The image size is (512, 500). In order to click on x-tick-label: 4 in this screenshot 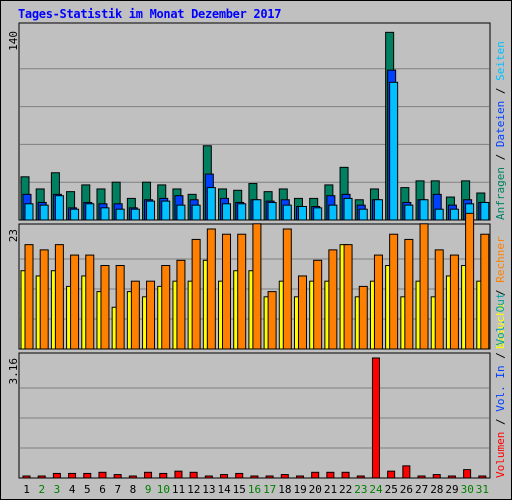, I will do `click(72, 489)`.